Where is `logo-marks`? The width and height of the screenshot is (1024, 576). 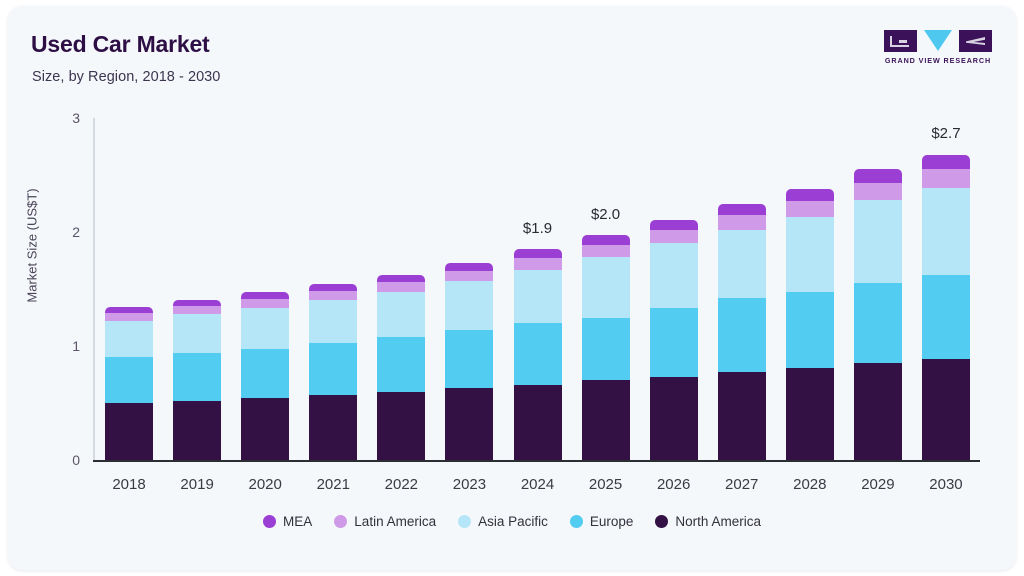 logo-marks is located at coordinates (938, 42).